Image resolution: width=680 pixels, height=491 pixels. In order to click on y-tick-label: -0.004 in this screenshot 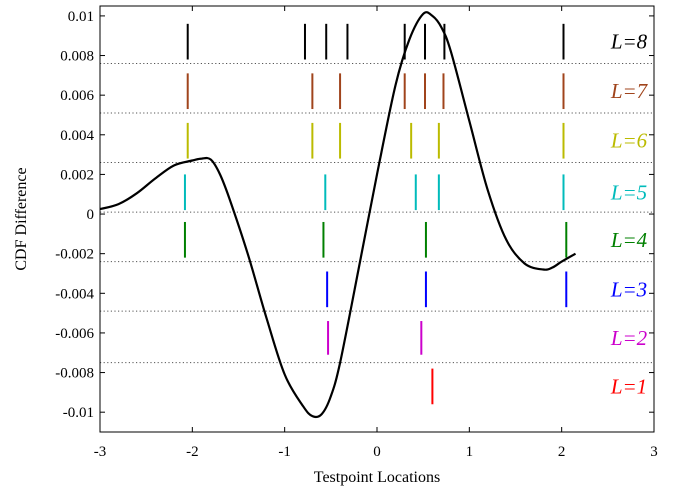, I will do `click(74, 294)`.